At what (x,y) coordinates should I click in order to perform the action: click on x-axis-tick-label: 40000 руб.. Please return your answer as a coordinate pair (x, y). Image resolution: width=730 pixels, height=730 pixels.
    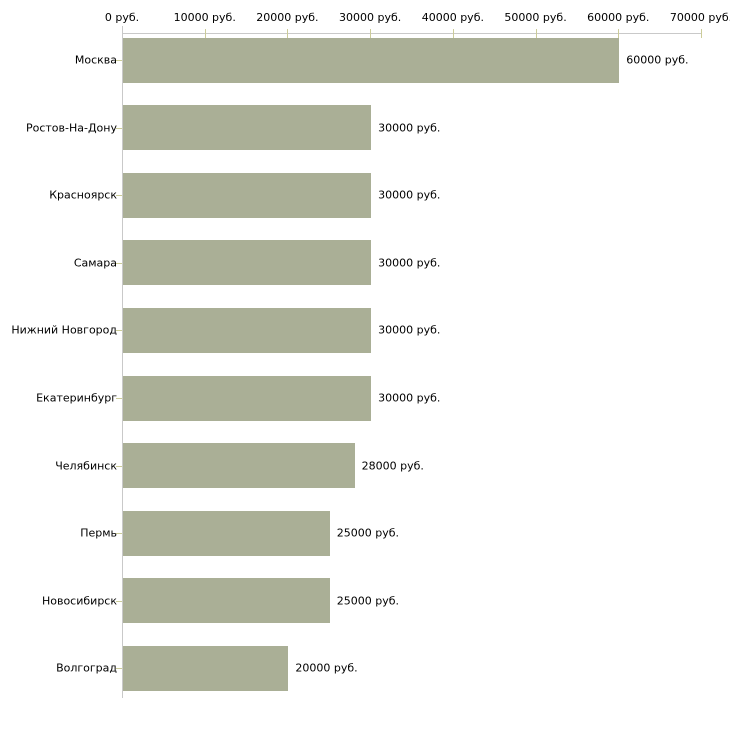
    Looking at the image, I should click on (452, 17).